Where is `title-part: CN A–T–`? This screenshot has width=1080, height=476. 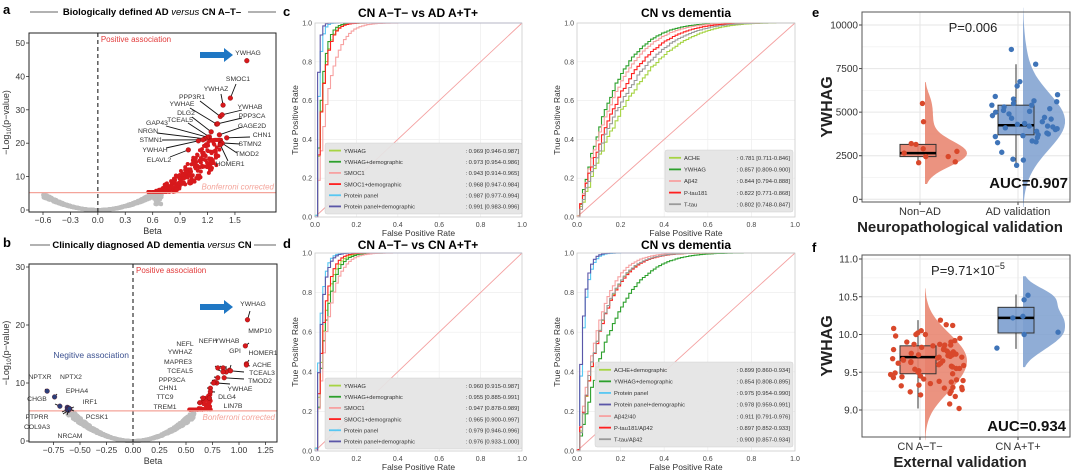 title-part: CN A–T– is located at coordinates (221, 12).